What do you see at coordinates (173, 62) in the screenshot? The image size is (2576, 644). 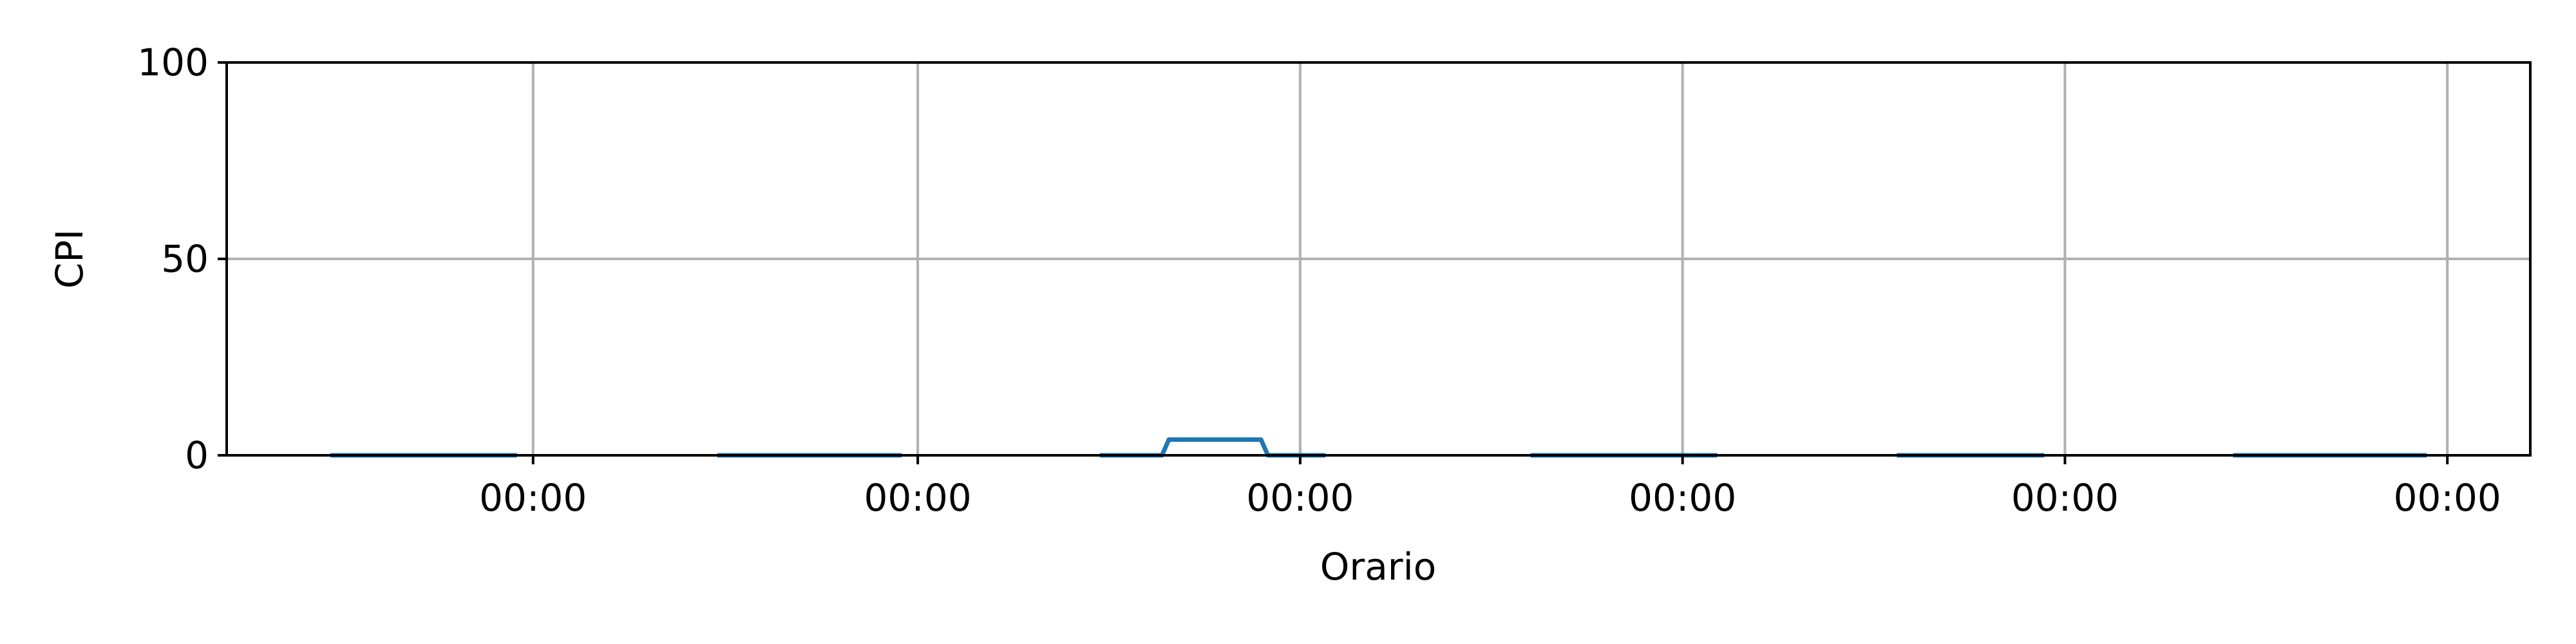 I see `y-tick-label: 100` at bounding box center [173, 62].